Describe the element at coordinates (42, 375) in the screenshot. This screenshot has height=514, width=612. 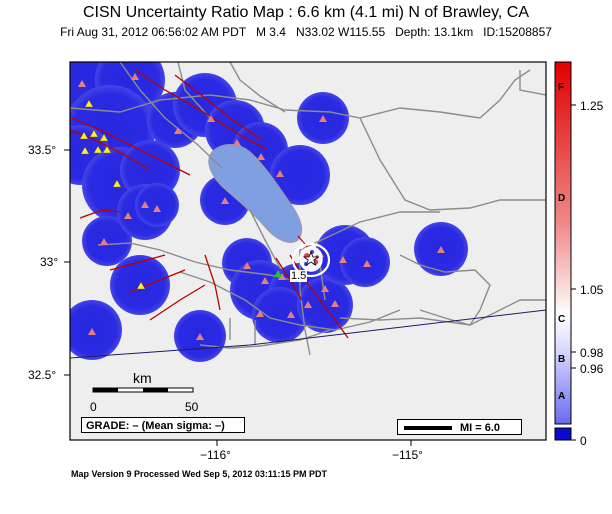
I see `lat-label-32-5: 32.5°` at that location.